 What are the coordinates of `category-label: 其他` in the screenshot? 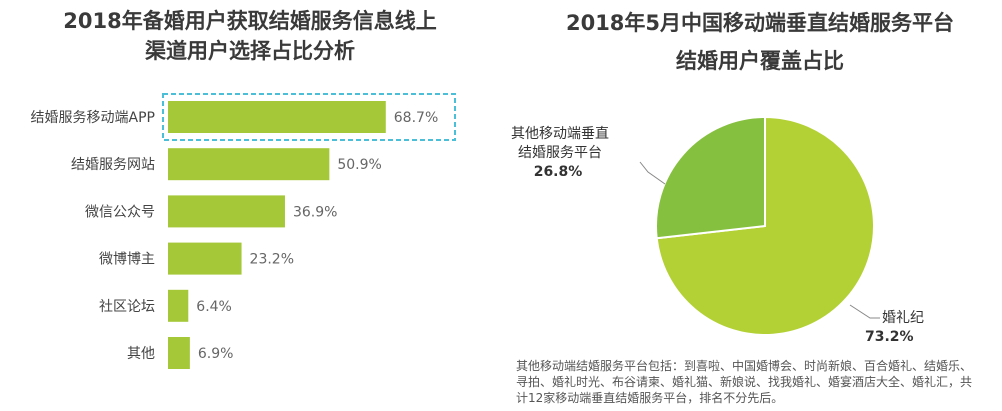 It's located at (141, 354).